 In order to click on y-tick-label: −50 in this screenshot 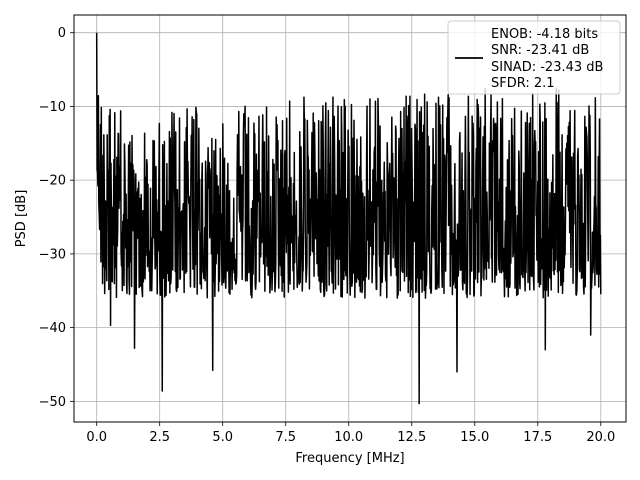, I will do `click(52, 402)`.